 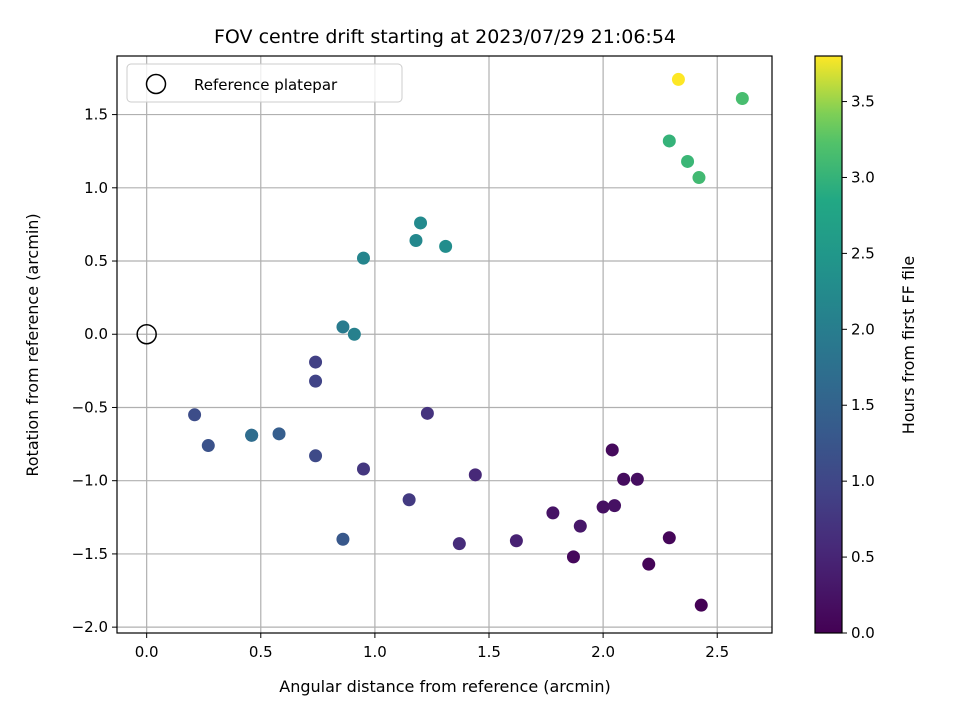 I want to click on legend-box, so click(x=264, y=83).